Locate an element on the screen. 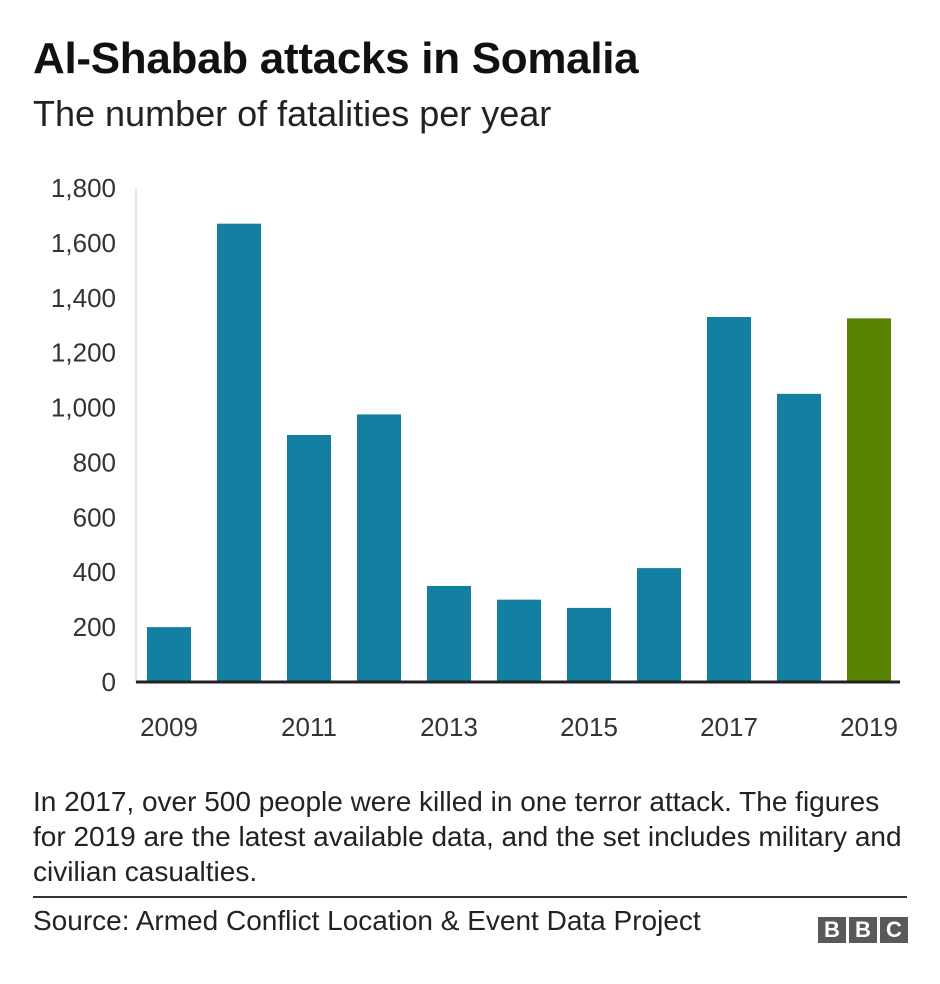  footer-divider is located at coordinates (470, 897).